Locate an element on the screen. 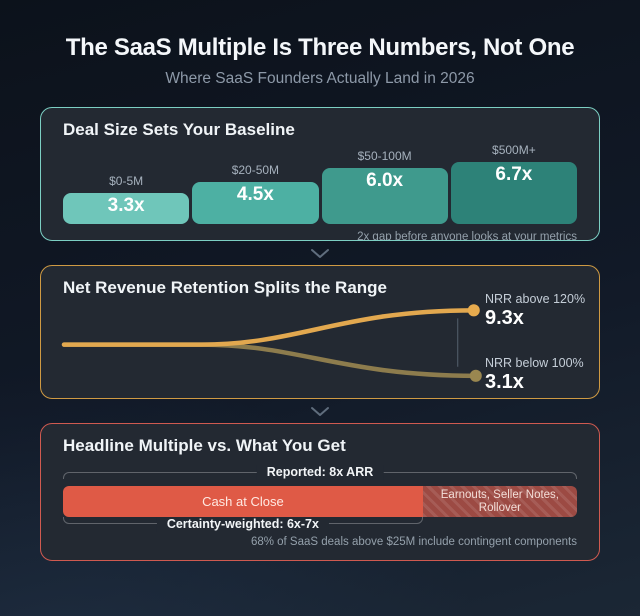 Image resolution: width=640 pixels, height=616 pixels. bar-column: $50-100M 6.0x is located at coordinates (384, 186).